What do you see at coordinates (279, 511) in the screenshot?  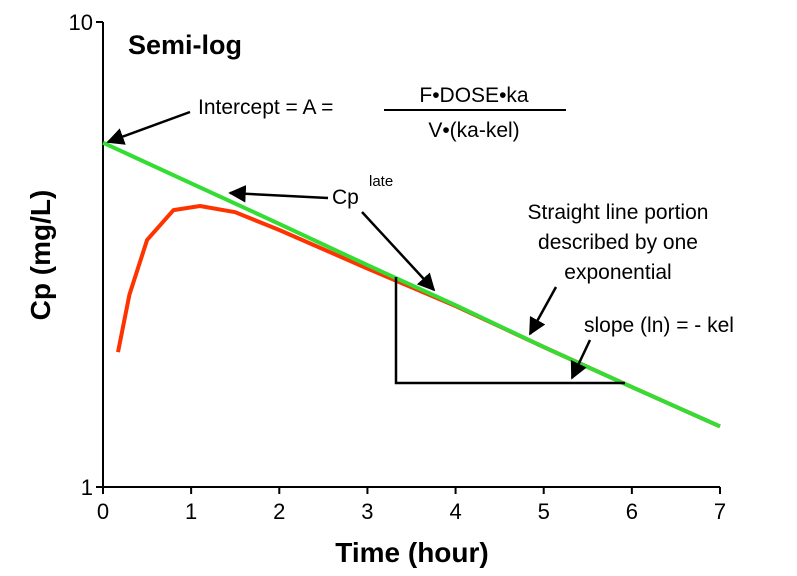 I see `x-tick-label: 2` at bounding box center [279, 511].